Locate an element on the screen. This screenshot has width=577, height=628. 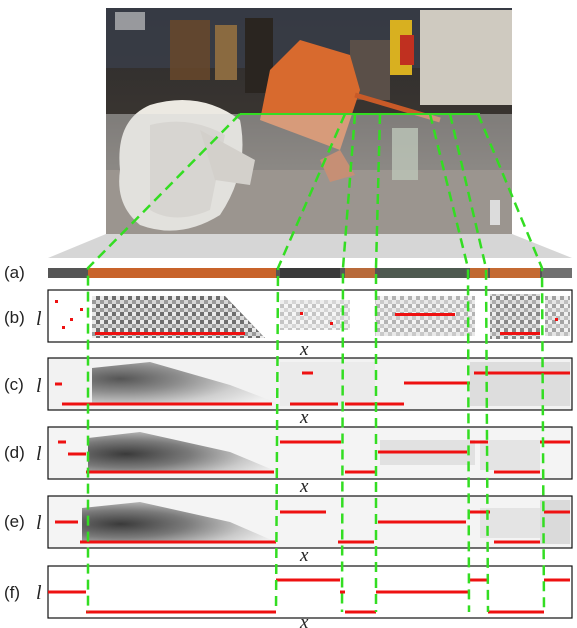
axis-l-f: l is located at coordinates (39, 593).